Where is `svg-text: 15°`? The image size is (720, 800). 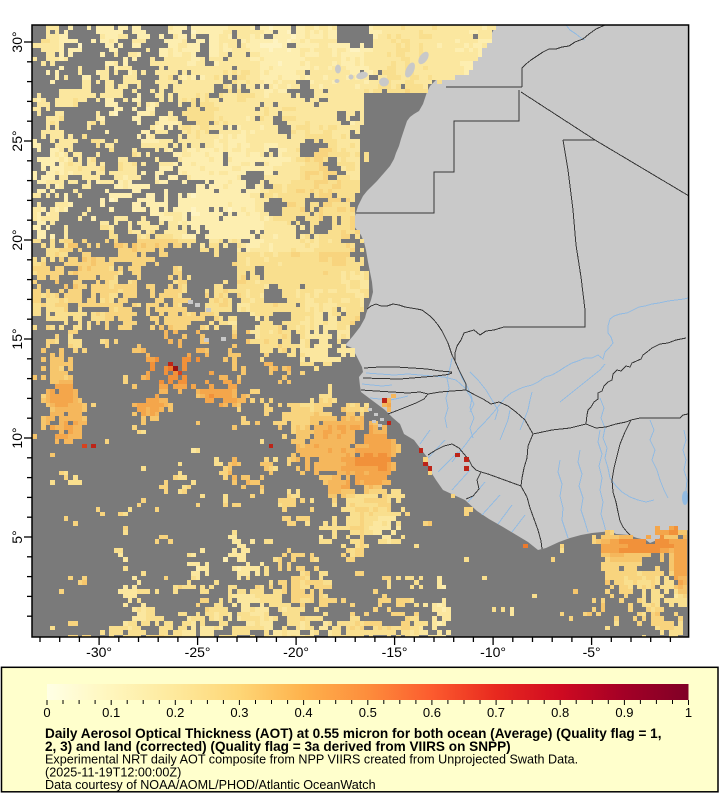 svg-text: 15° is located at coordinates (17, 338).